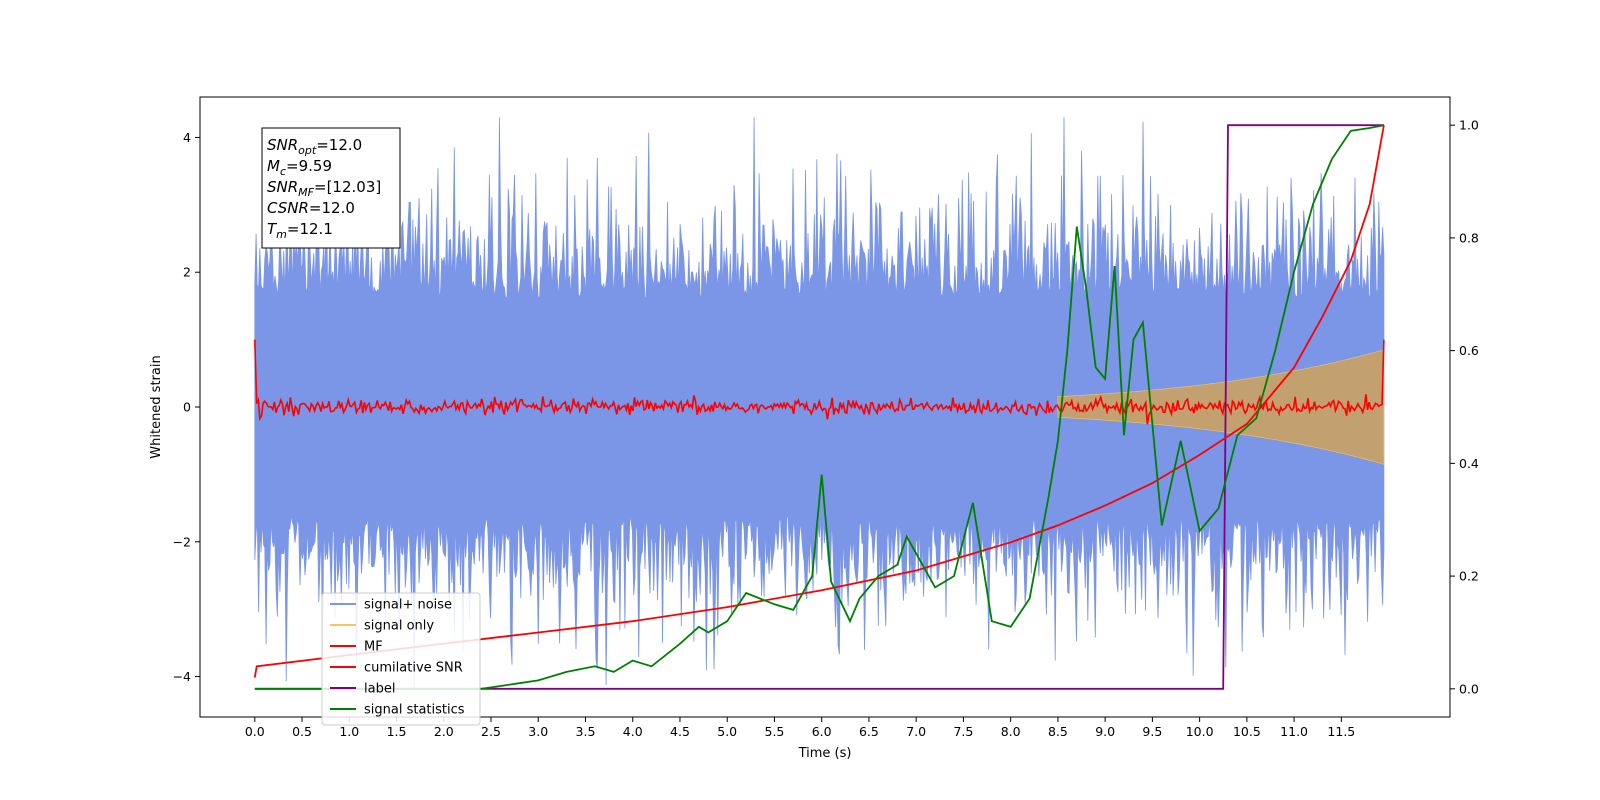 The height and width of the screenshot is (800, 1600). What do you see at coordinates (916, 731) in the screenshot?
I see `x-tick-label: 7.0` at bounding box center [916, 731].